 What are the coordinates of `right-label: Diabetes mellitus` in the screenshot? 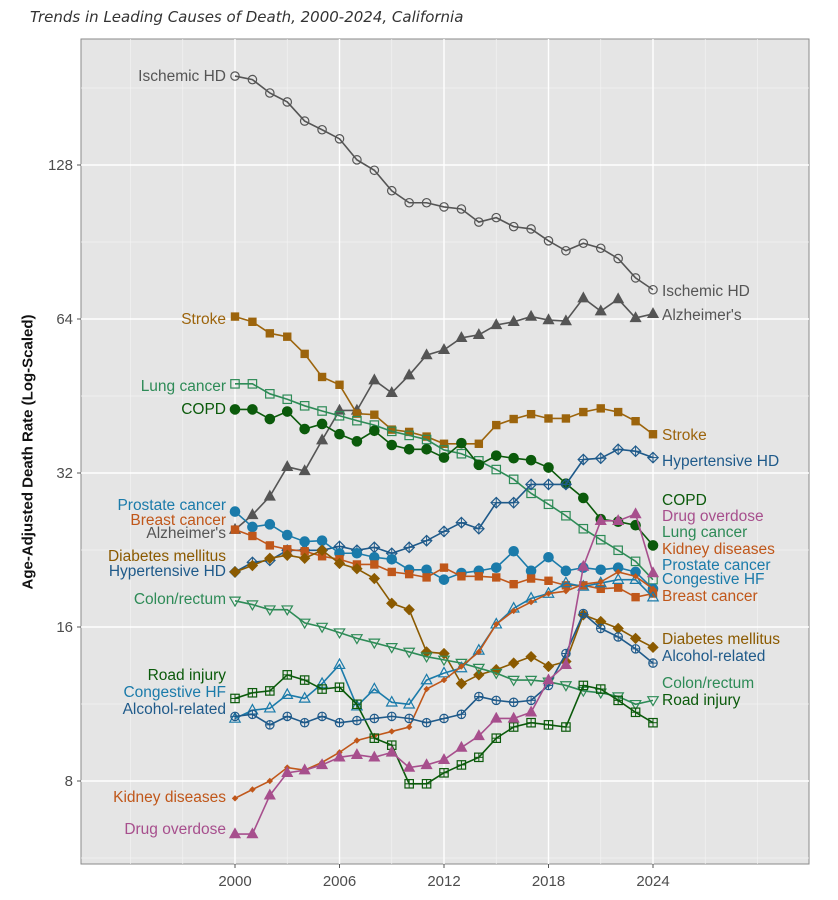 It's located at (721, 639).